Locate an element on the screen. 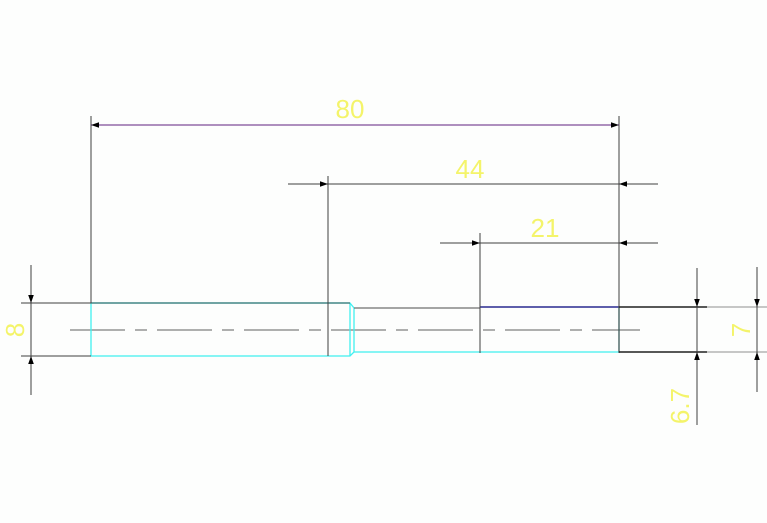 This screenshot has height=523, width=767. dimension-text-8: 8 is located at coordinates (15, 330).